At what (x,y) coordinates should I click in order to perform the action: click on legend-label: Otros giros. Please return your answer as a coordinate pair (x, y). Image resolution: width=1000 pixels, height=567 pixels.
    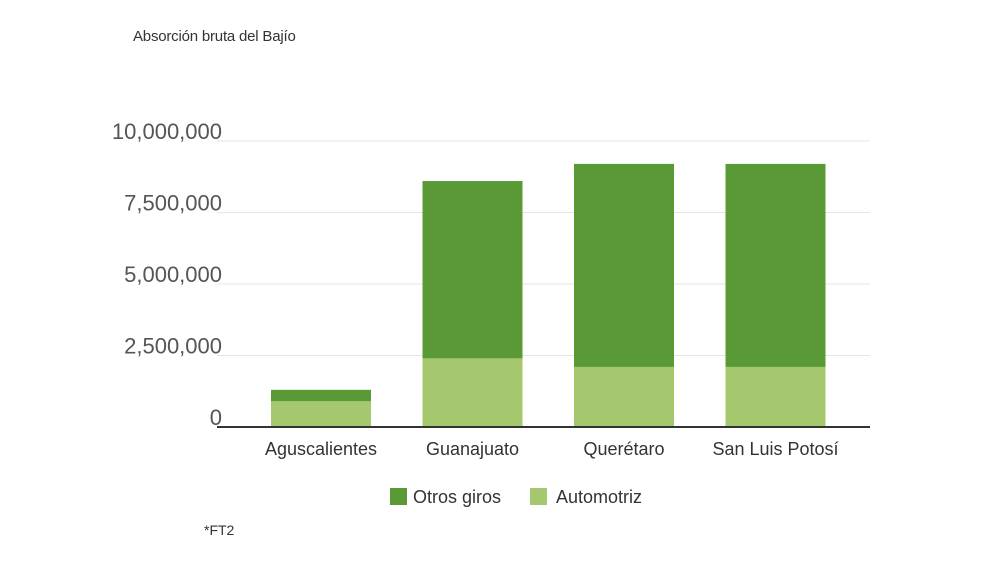
    Looking at the image, I should click on (457, 497).